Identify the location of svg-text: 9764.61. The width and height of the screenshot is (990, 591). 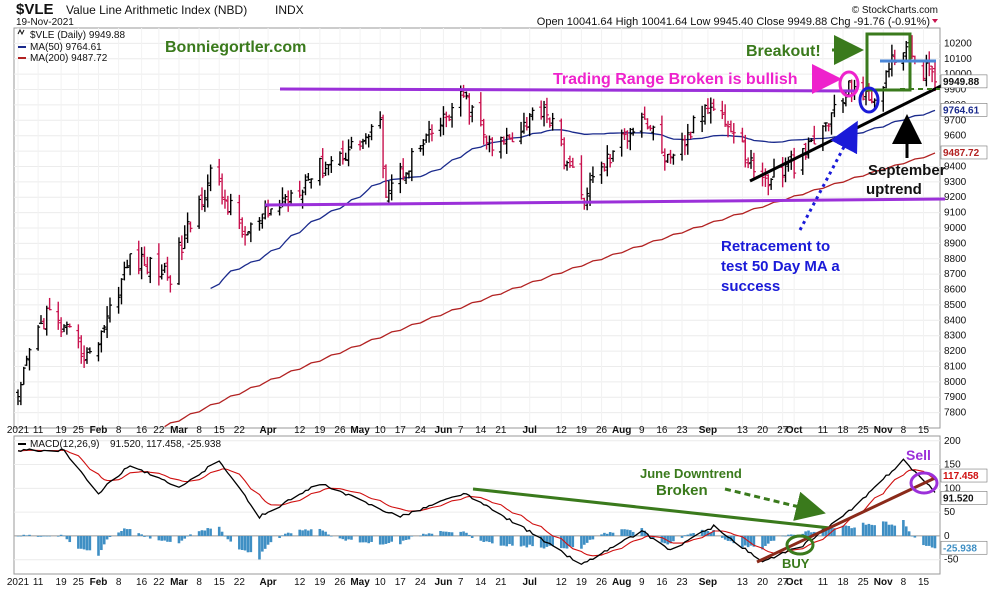
(961, 110).